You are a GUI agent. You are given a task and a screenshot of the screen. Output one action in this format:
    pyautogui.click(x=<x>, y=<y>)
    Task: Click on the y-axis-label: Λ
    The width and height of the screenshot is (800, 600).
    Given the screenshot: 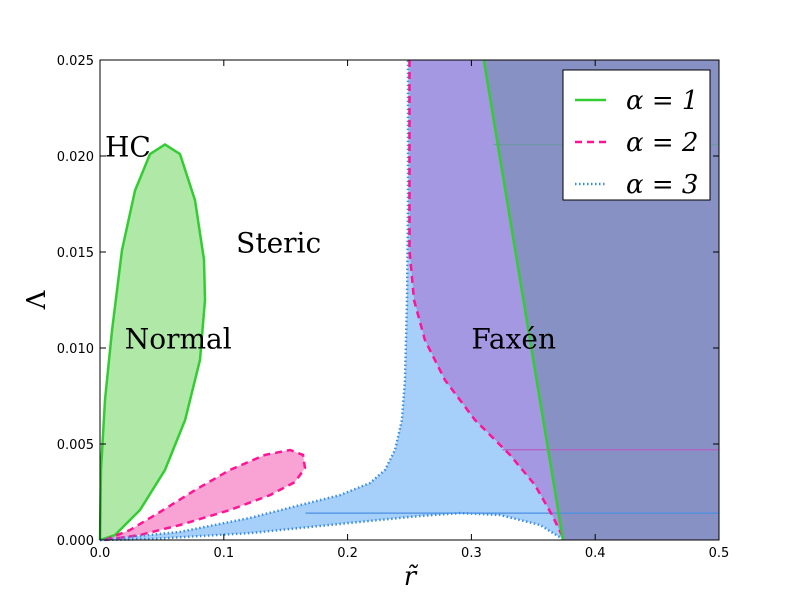 What is the action you would take?
    pyautogui.click(x=37, y=299)
    